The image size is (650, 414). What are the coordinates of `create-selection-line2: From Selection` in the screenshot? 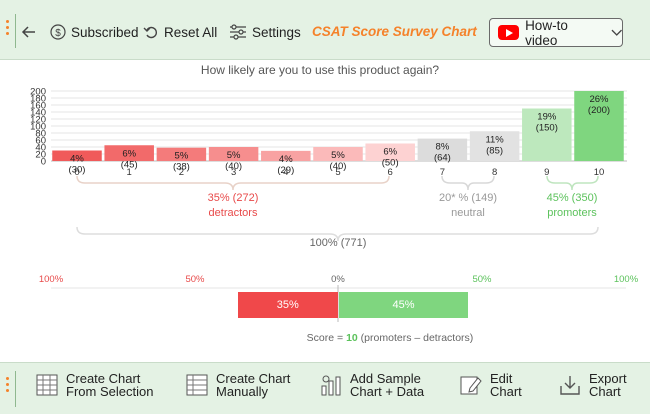 It's located at (110, 391).